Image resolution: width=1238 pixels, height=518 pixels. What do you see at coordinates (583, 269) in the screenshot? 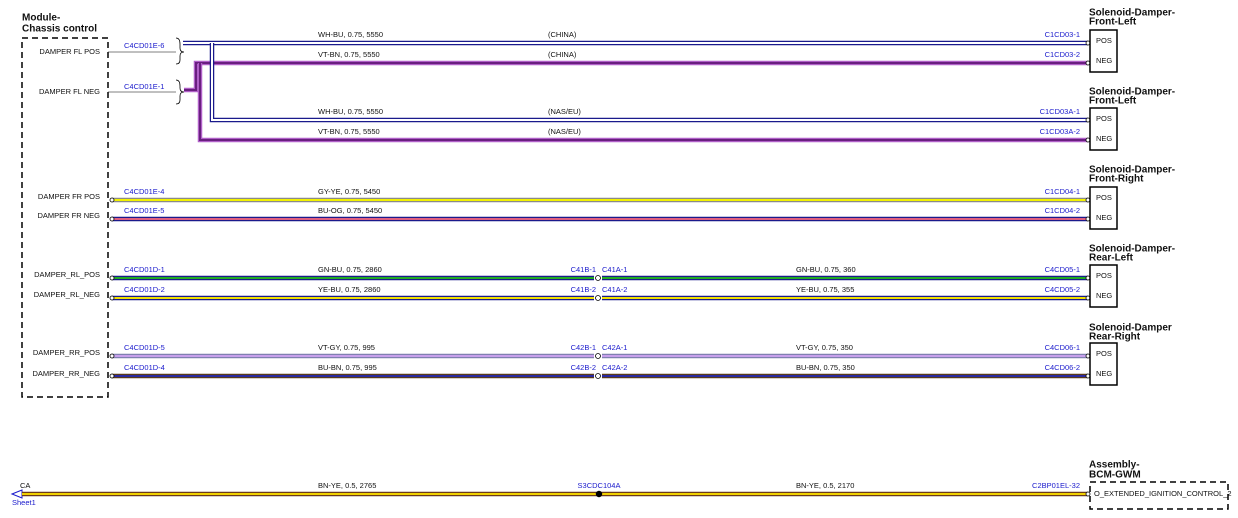
I see `splice-label: C41B-1` at bounding box center [583, 269].